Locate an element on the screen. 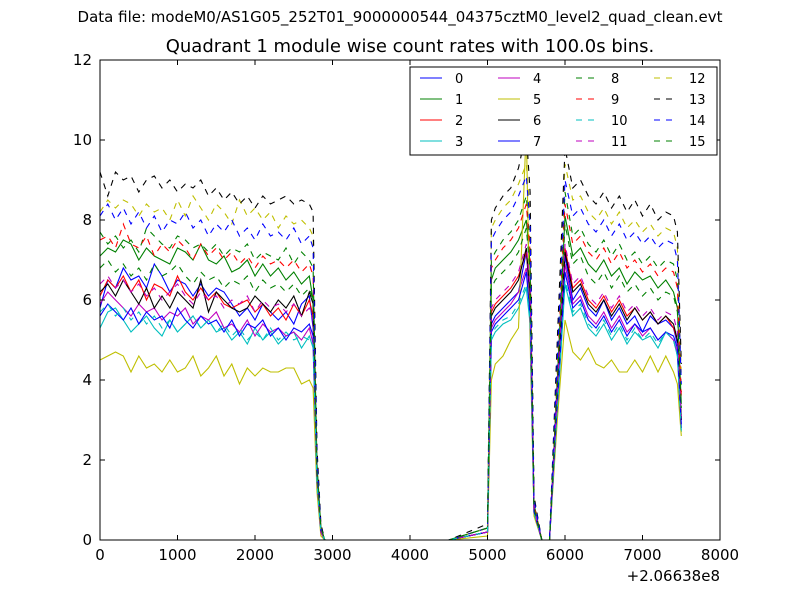  x-tick-label: 1000 is located at coordinates (177, 555).